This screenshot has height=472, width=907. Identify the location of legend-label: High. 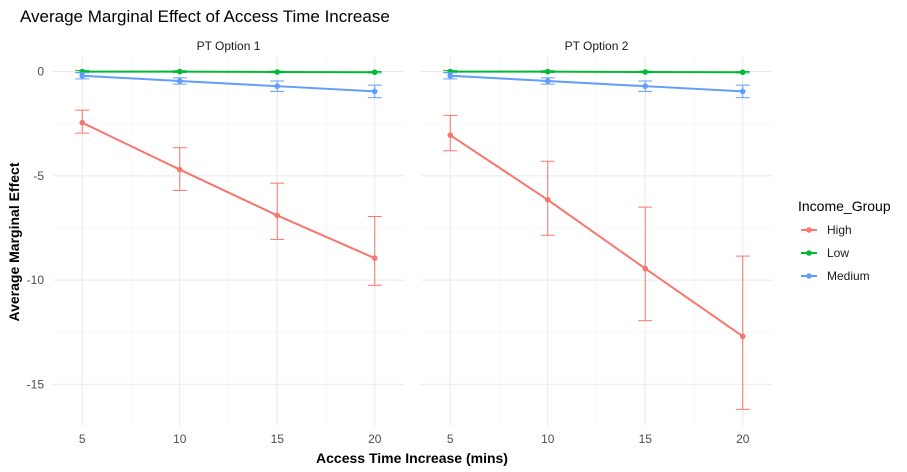
(839, 230).